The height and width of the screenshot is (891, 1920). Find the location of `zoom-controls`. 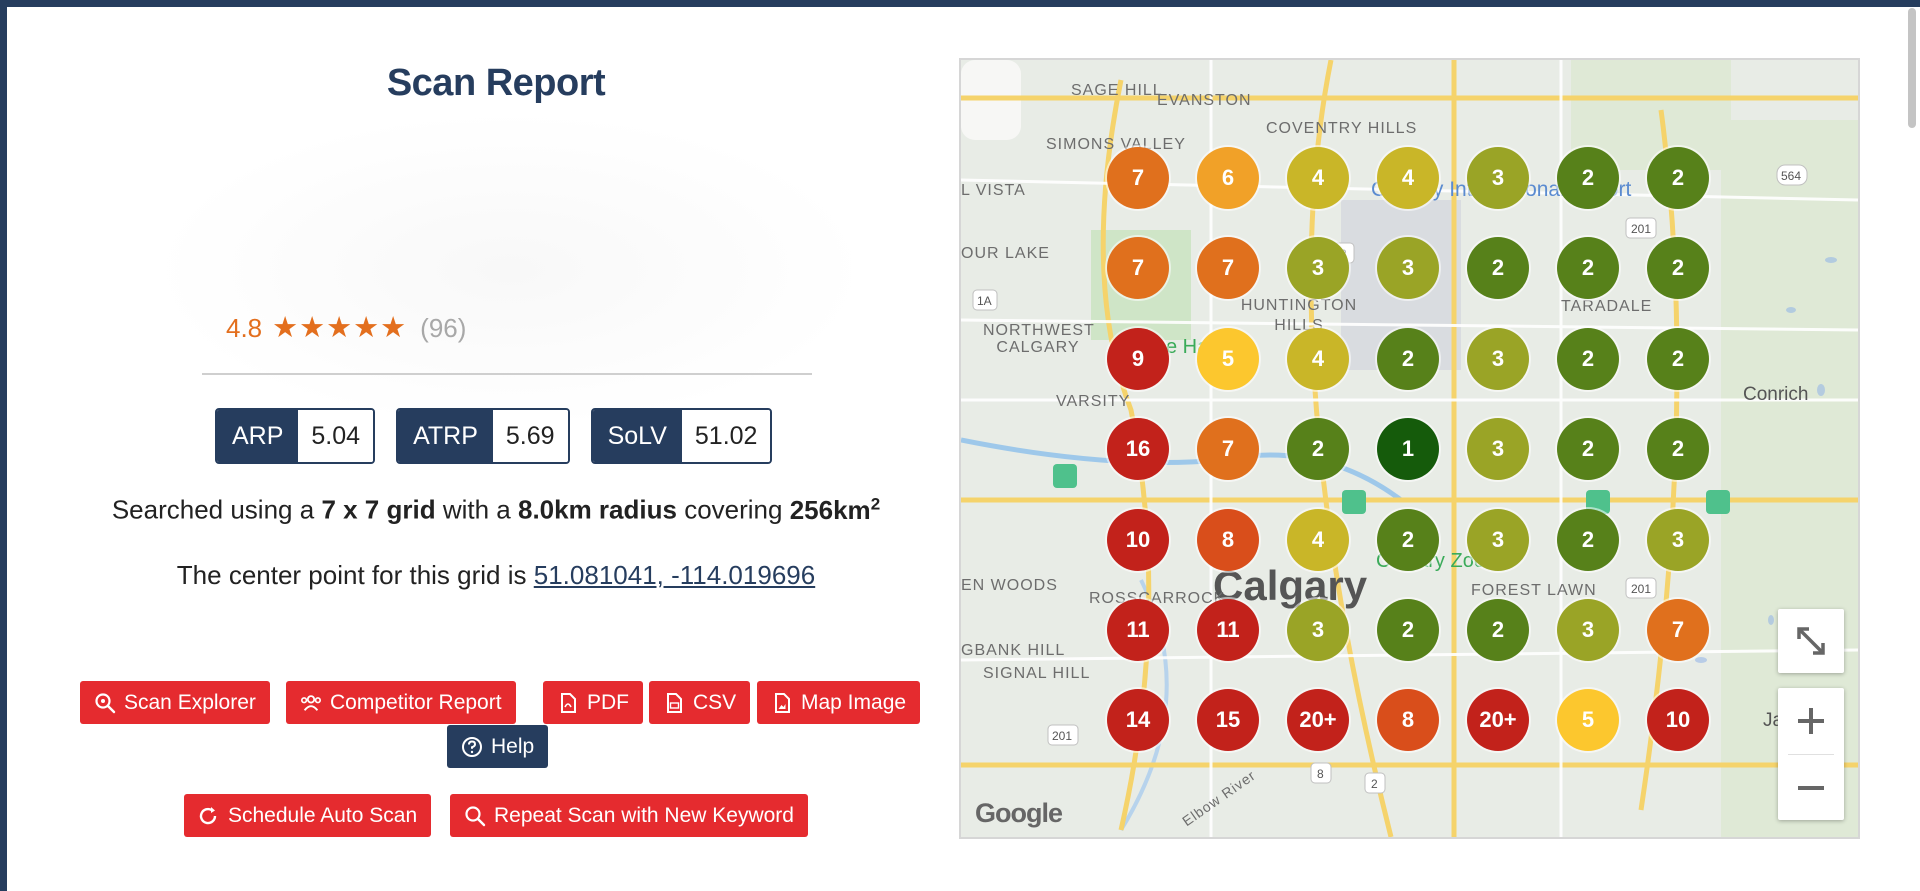

zoom-controls is located at coordinates (1811, 754).